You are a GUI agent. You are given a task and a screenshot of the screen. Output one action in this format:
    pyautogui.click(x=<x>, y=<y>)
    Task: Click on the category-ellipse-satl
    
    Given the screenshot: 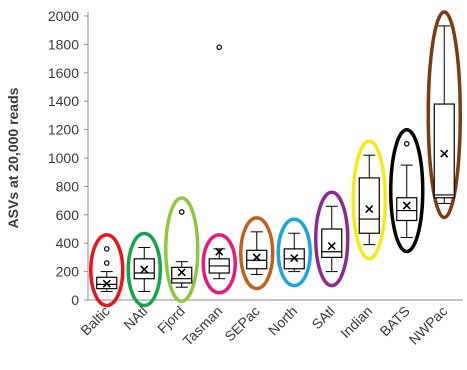 What is the action you would take?
    pyautogui.click(x=332, y=239)
    